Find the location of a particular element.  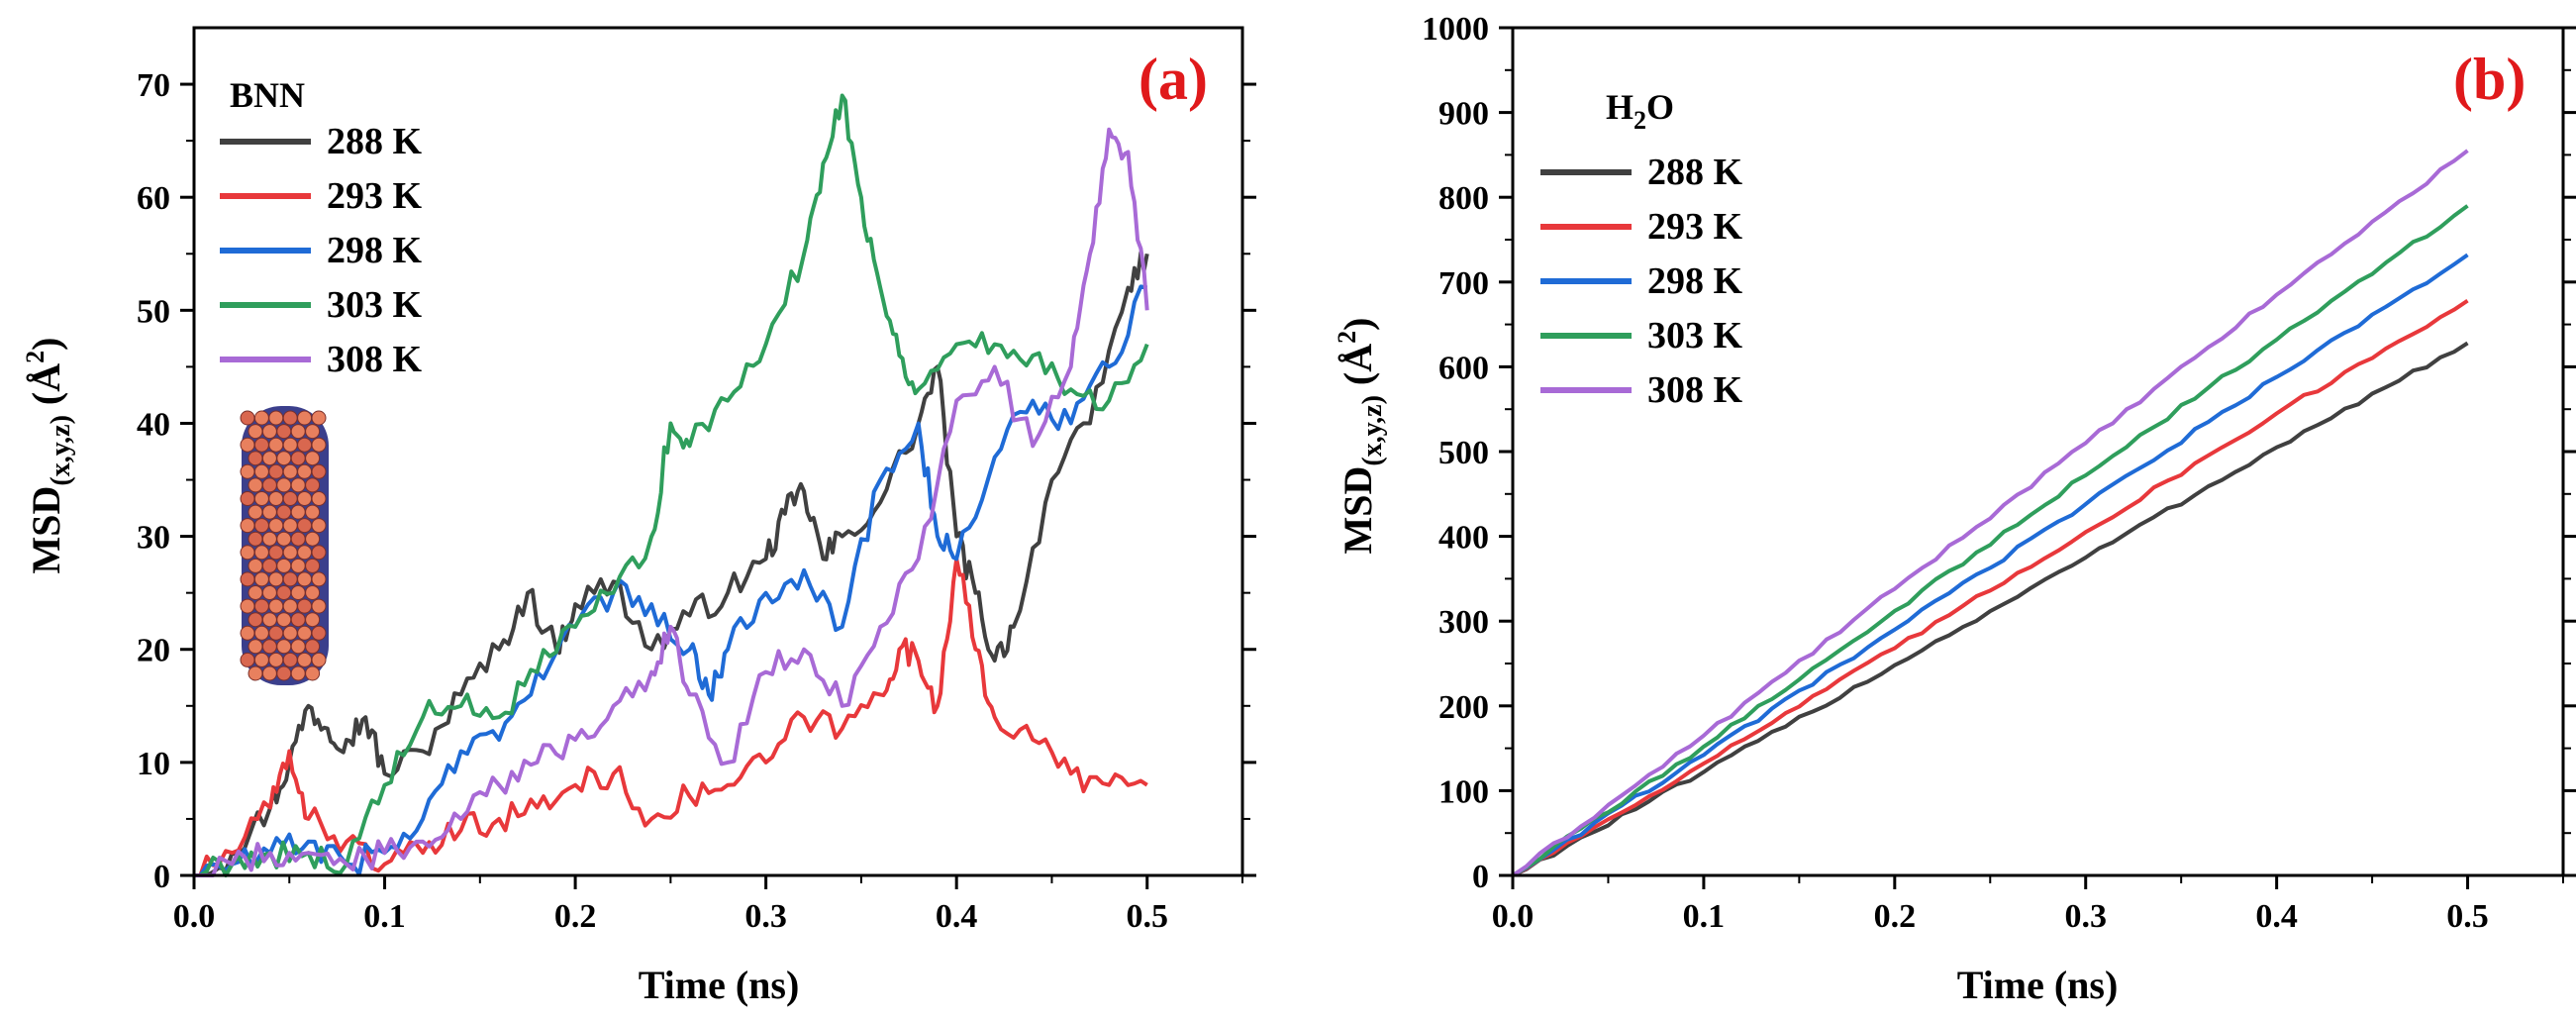

panel-b-y-axis-title: MSD(x,y,z) (Å2) is located at coordinates (1361, 436).